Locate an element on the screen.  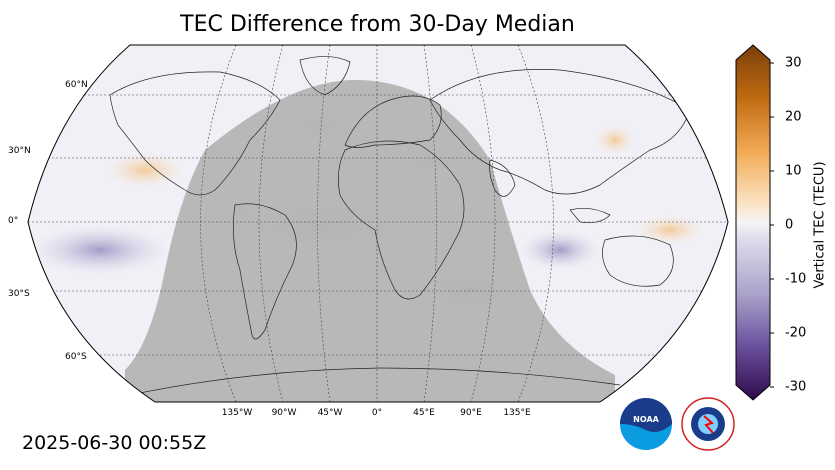
colorbar-label: Vertical TEC (TECU) is located at coordinates (820, 225).